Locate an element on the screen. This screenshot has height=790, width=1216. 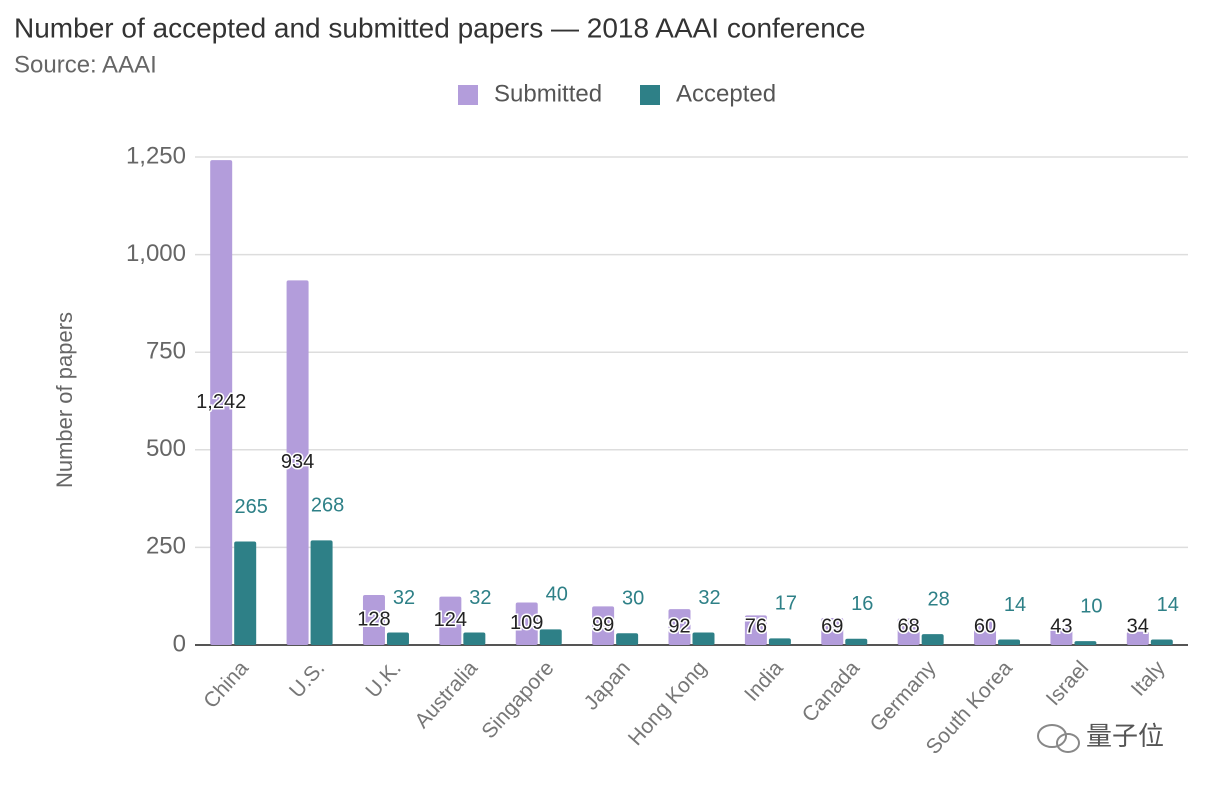
legend-label: Submitted is located at coordinates (548, 93).